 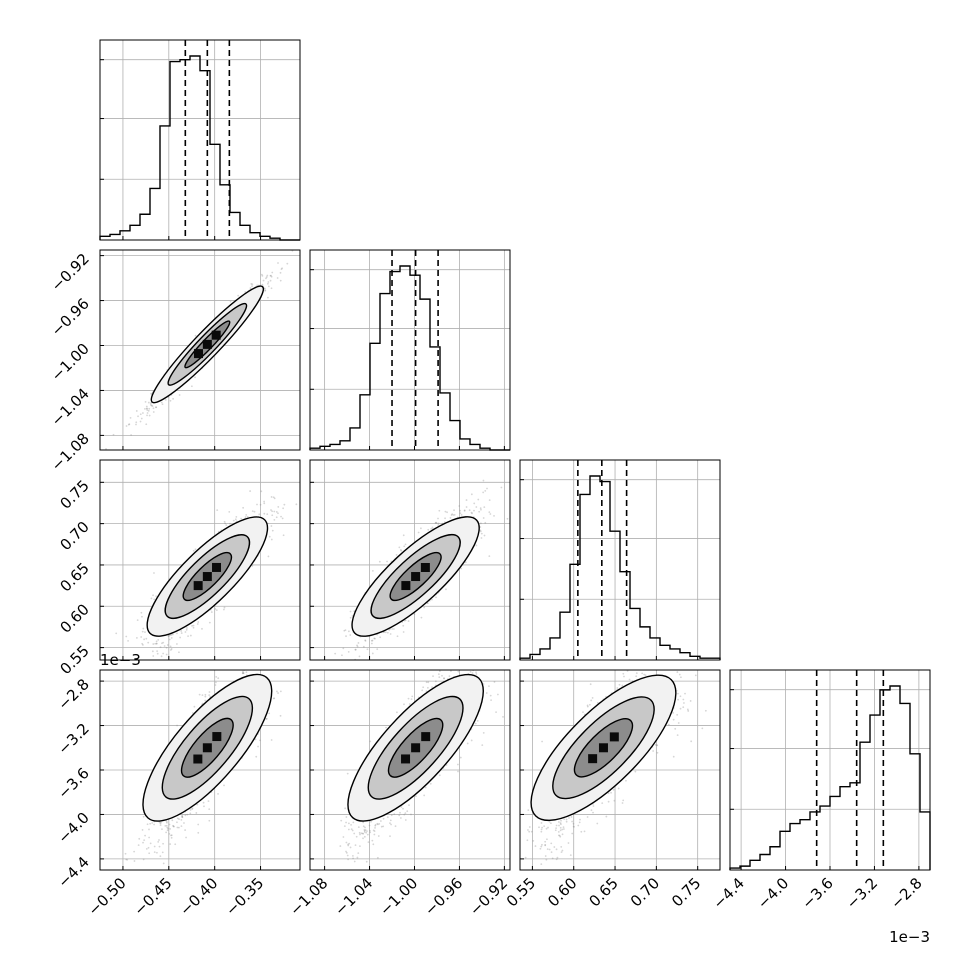 I want to click on y-tick-label: −0.96, so click(x=70, y=317).